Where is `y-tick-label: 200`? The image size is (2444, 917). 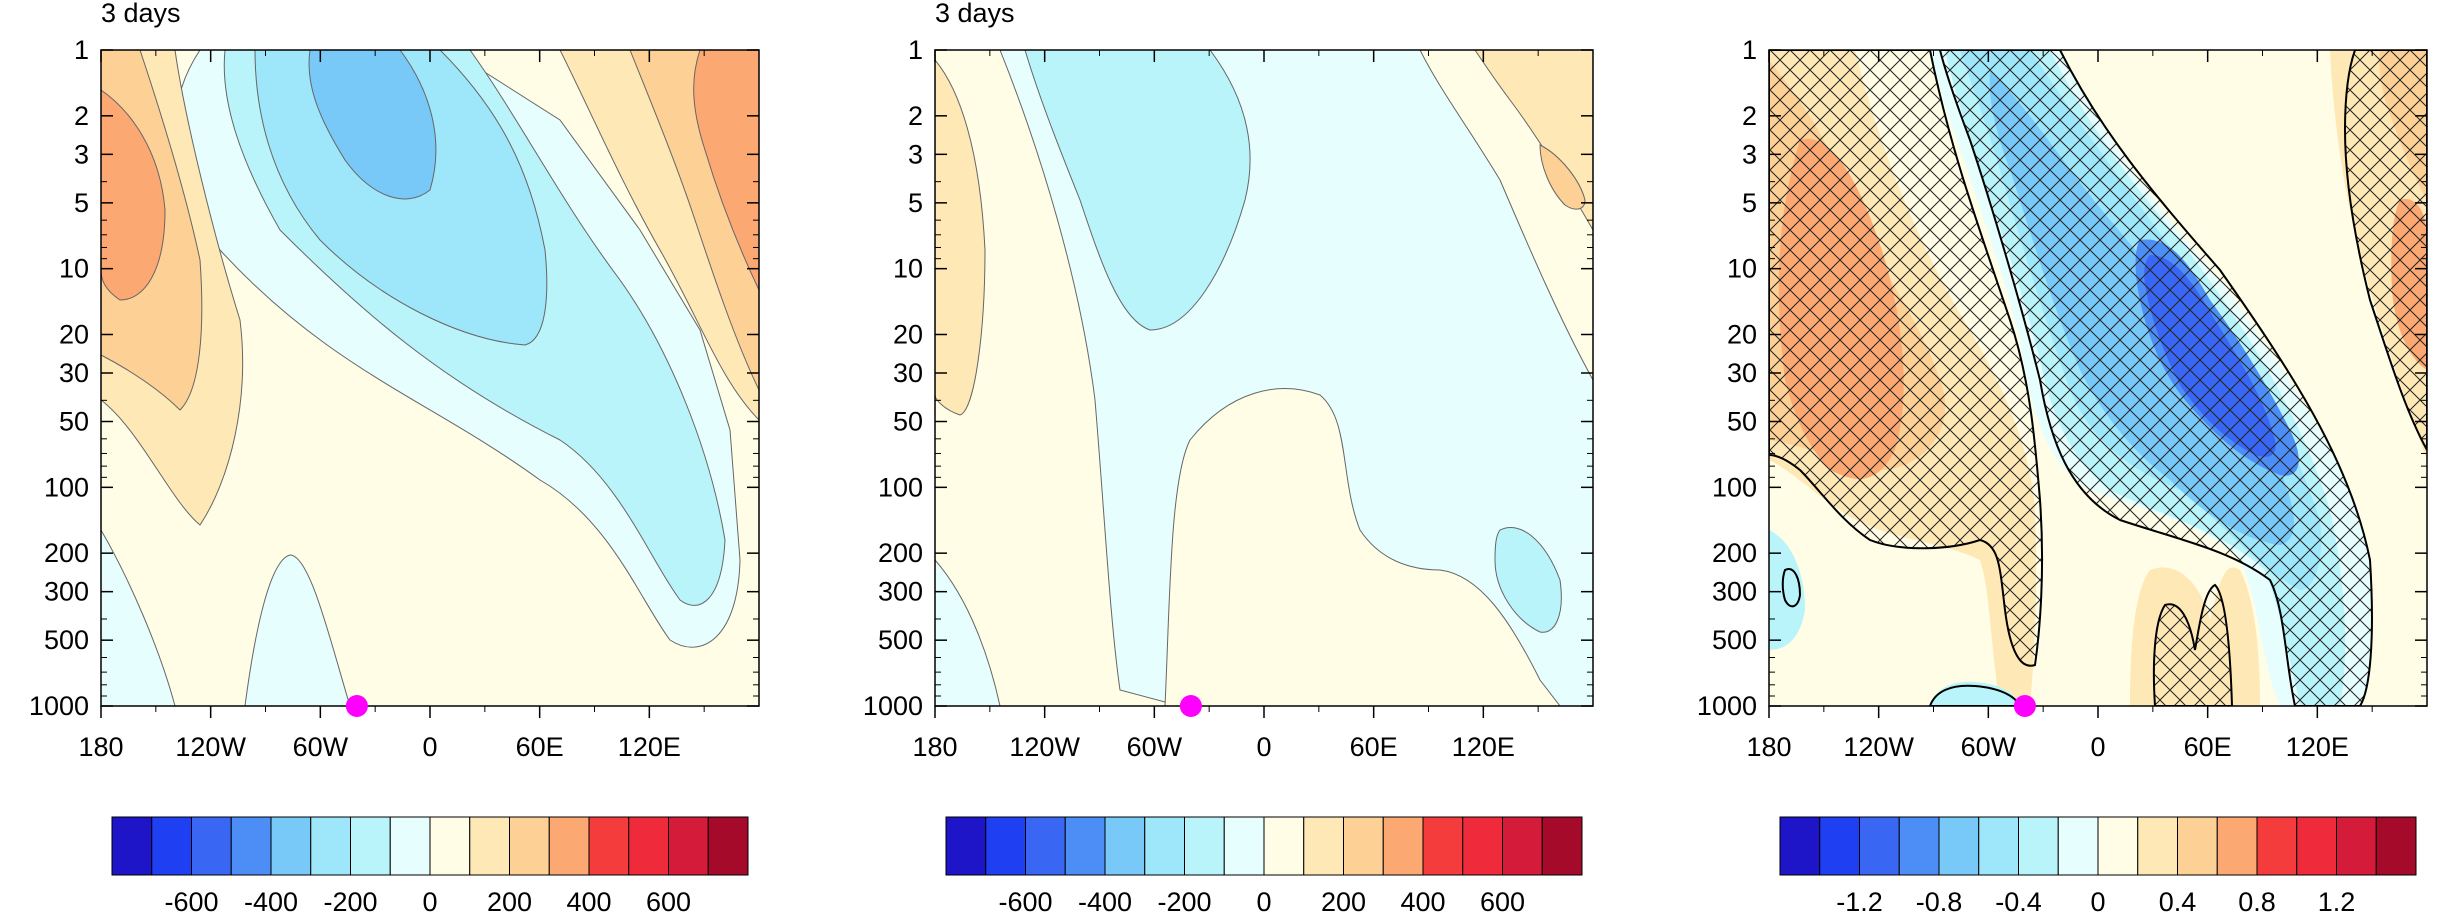
y-tick-label: 200 is located at coordinates (900, 553).